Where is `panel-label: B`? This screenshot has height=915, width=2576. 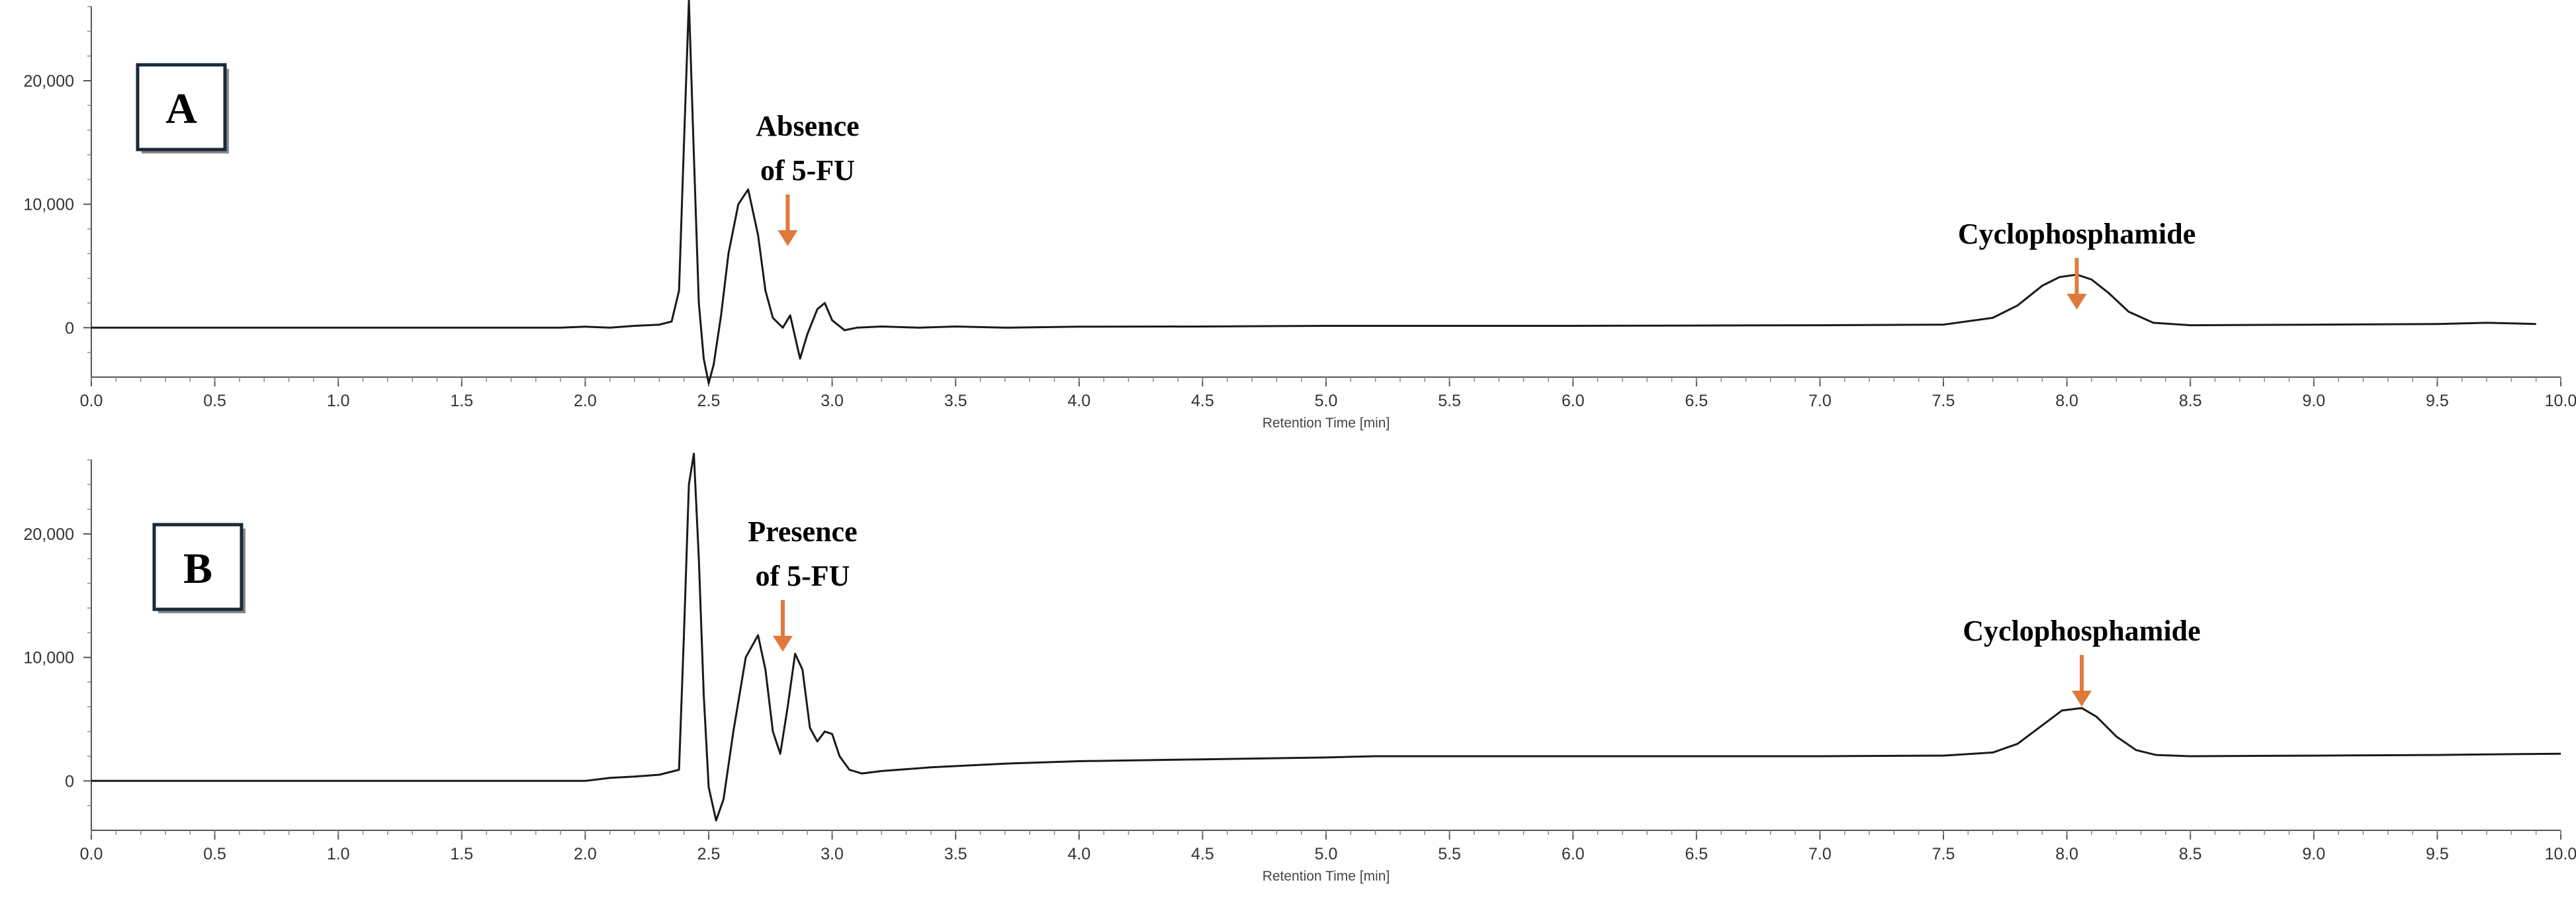
panel-label: B is located at coordinates (197, 569).